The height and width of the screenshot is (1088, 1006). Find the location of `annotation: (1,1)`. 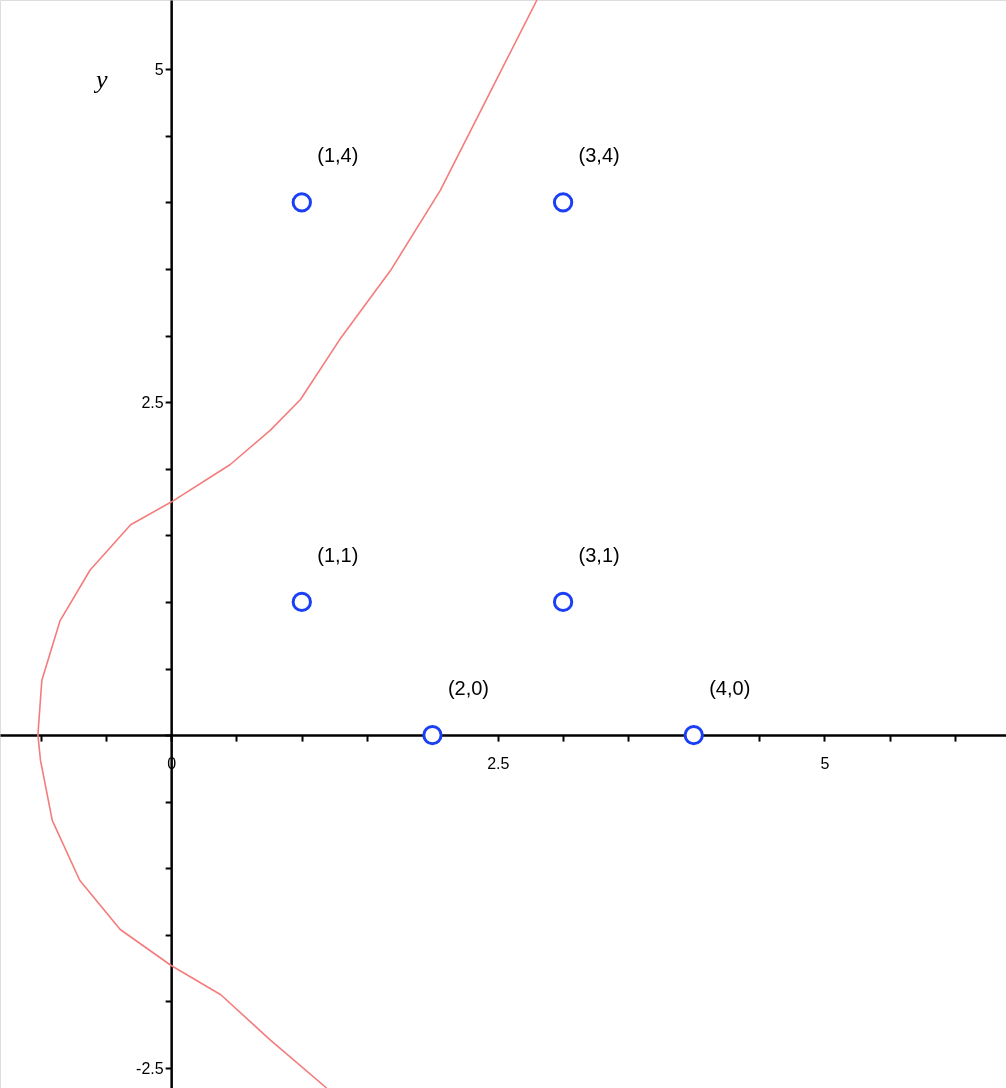

annotation: (1,1) is located at coordinates (338, 554).